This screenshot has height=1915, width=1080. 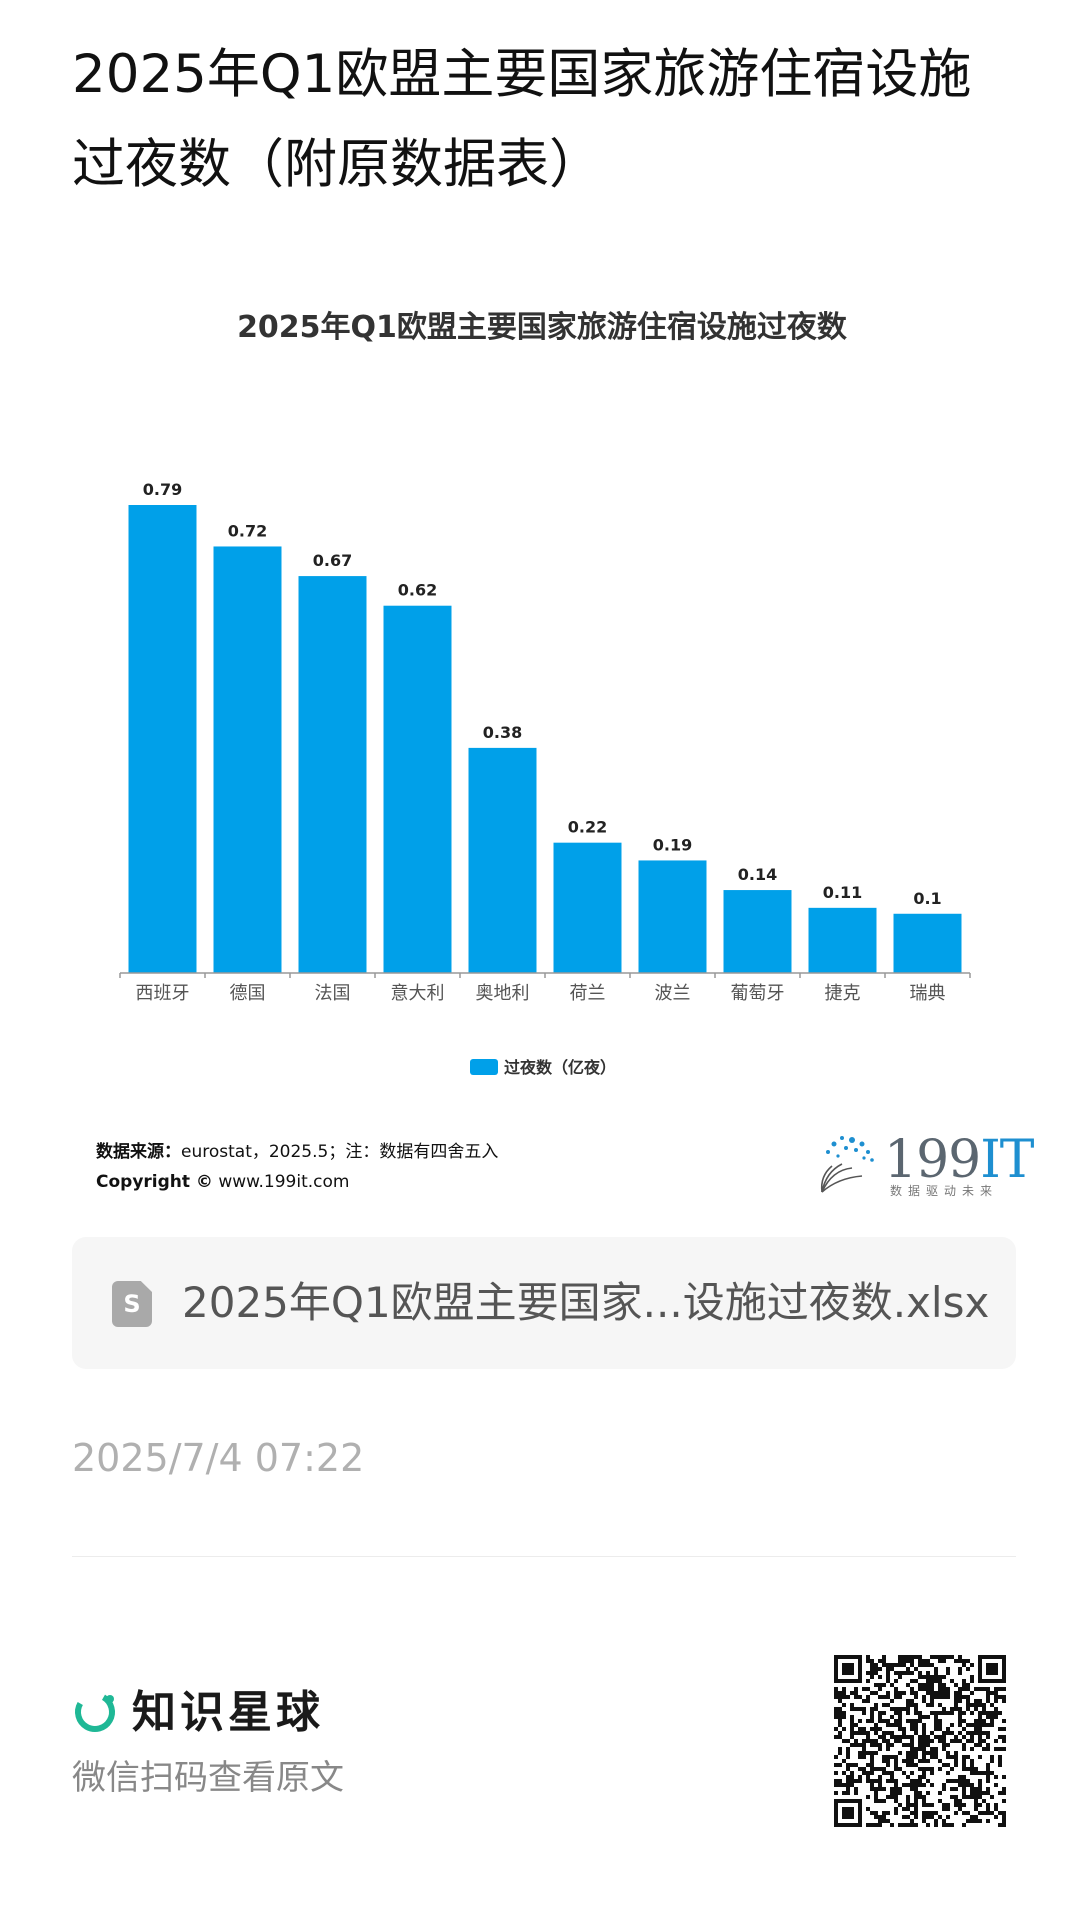 I want to click on legend-swatch, so click(x=484, y=1067).